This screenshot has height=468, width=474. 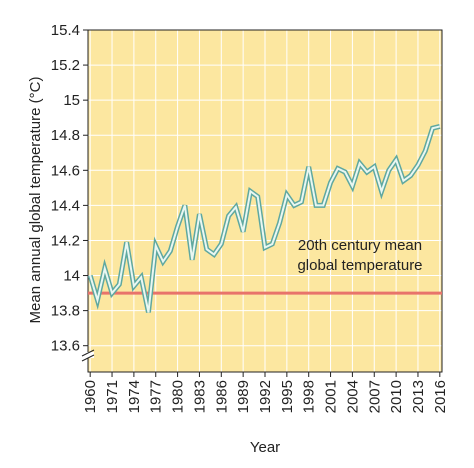 I want to click on x-tick-label: 1992, so click(x=265, y=396).